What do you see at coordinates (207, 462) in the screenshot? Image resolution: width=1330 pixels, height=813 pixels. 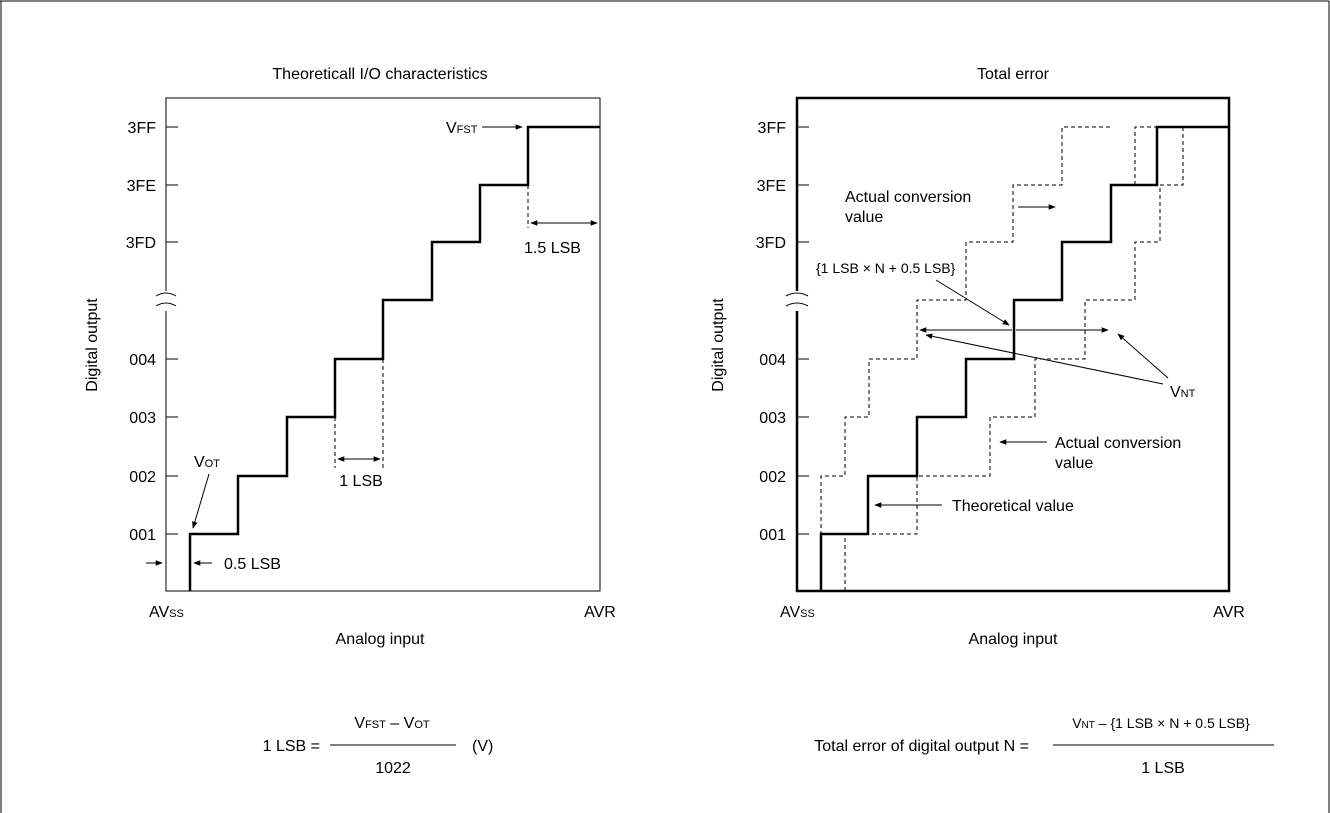 I see `left-vot-label: VOT` at bounding box center [207, 462].